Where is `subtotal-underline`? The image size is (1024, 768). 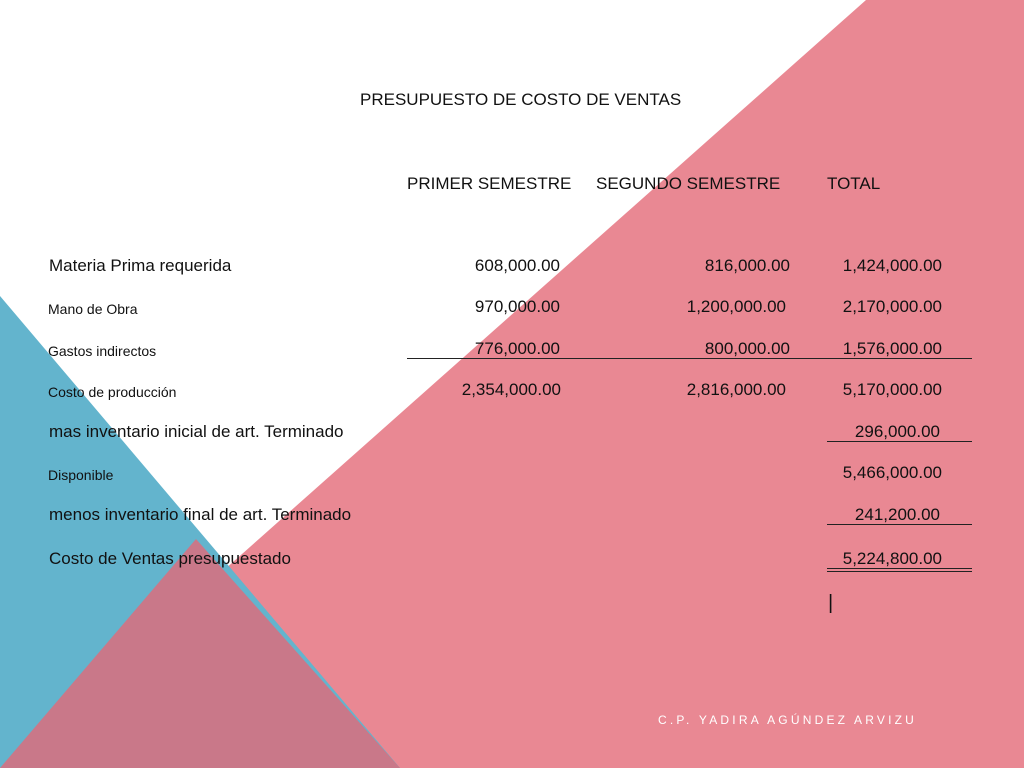 subtotal-underline is located at coordinates (689, 358).